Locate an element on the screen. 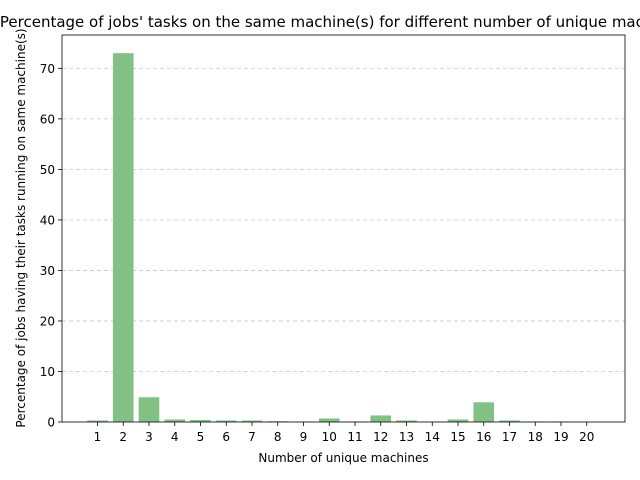 This screenshot has width=640, height=480. y-tick-label-1: 10 is located at coordinates (47, 372).